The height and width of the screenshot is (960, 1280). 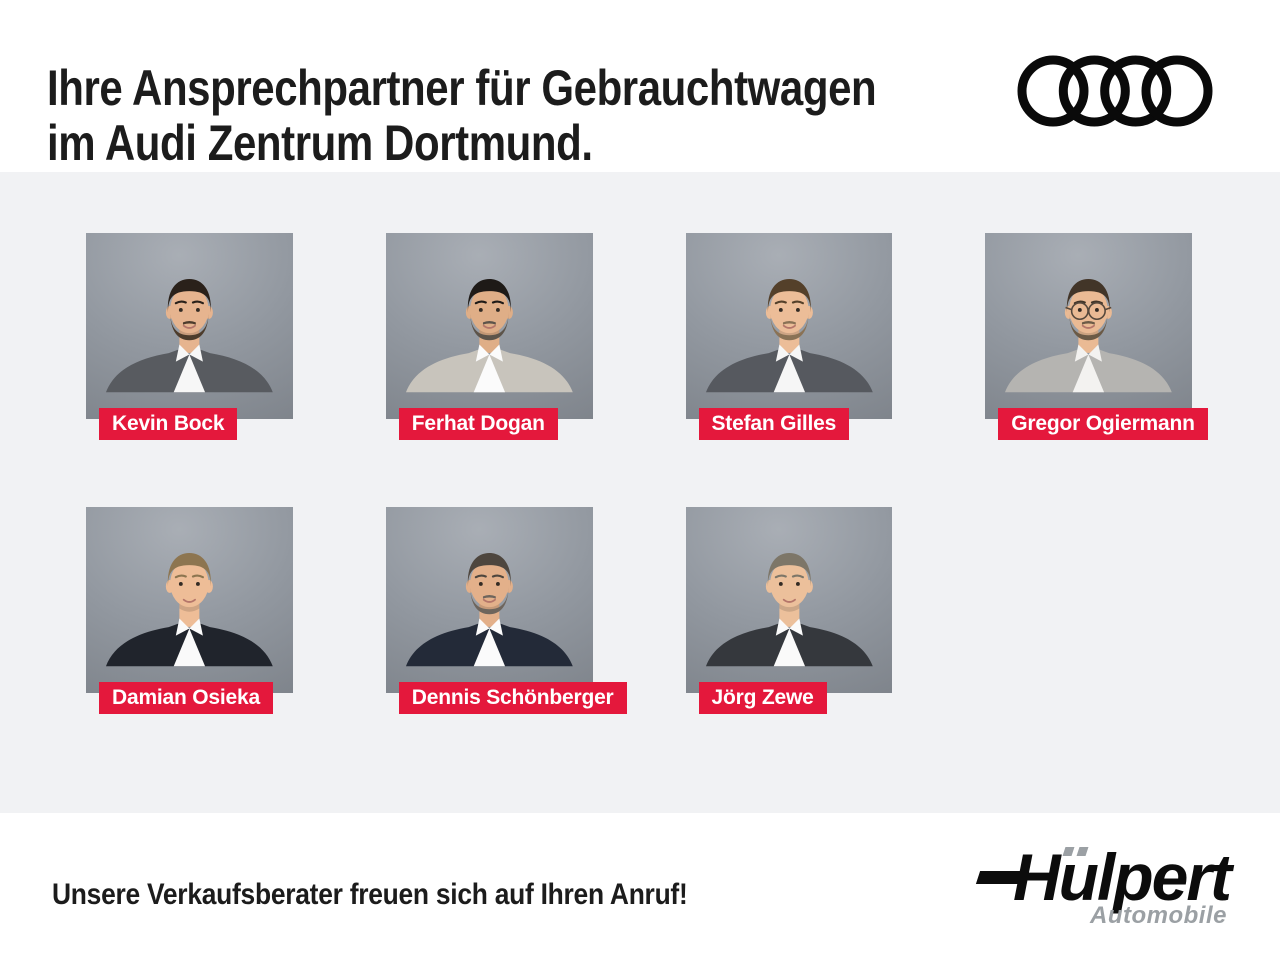 I want to click on team-member-card: Ferhat Dogan, so click(x=489, y=336).